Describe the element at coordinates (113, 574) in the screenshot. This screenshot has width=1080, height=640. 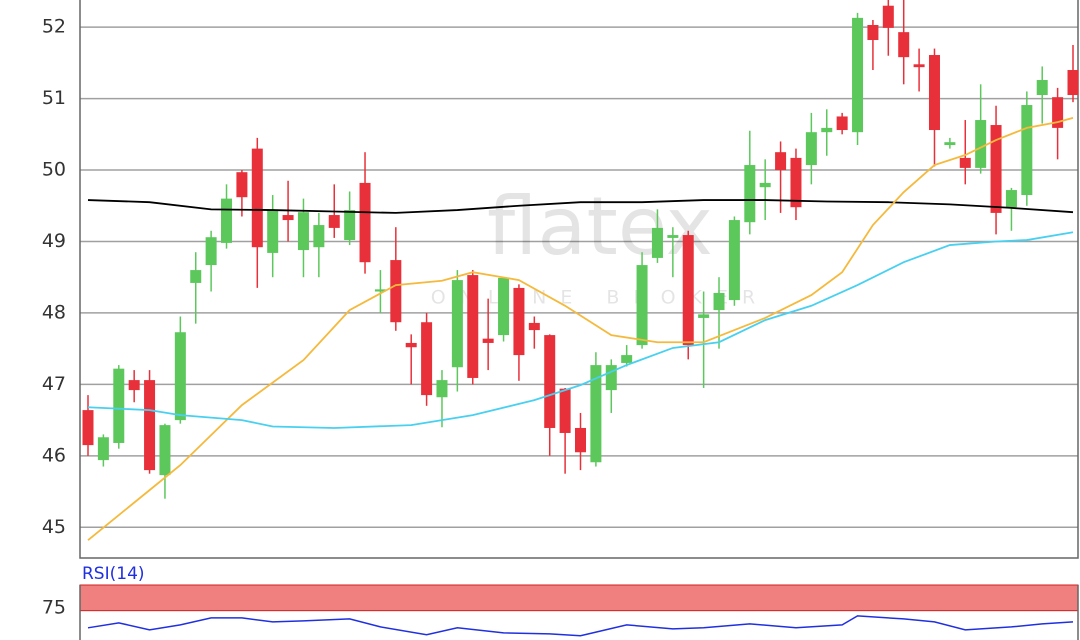
I see `indicator-label: RSI(14)` at that location.